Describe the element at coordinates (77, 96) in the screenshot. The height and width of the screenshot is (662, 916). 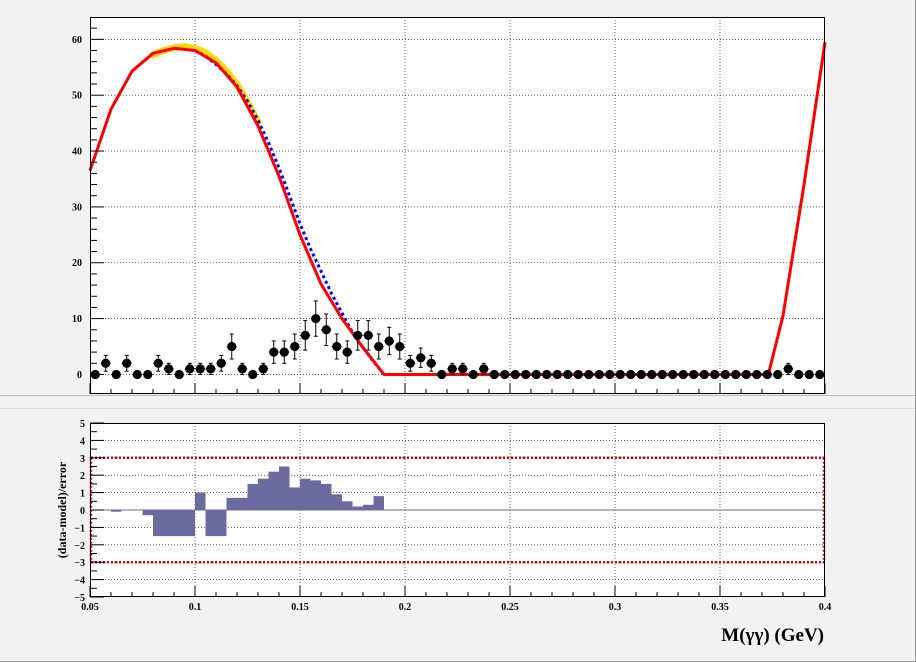
I see `top-y-tick-label: 50` at that location.